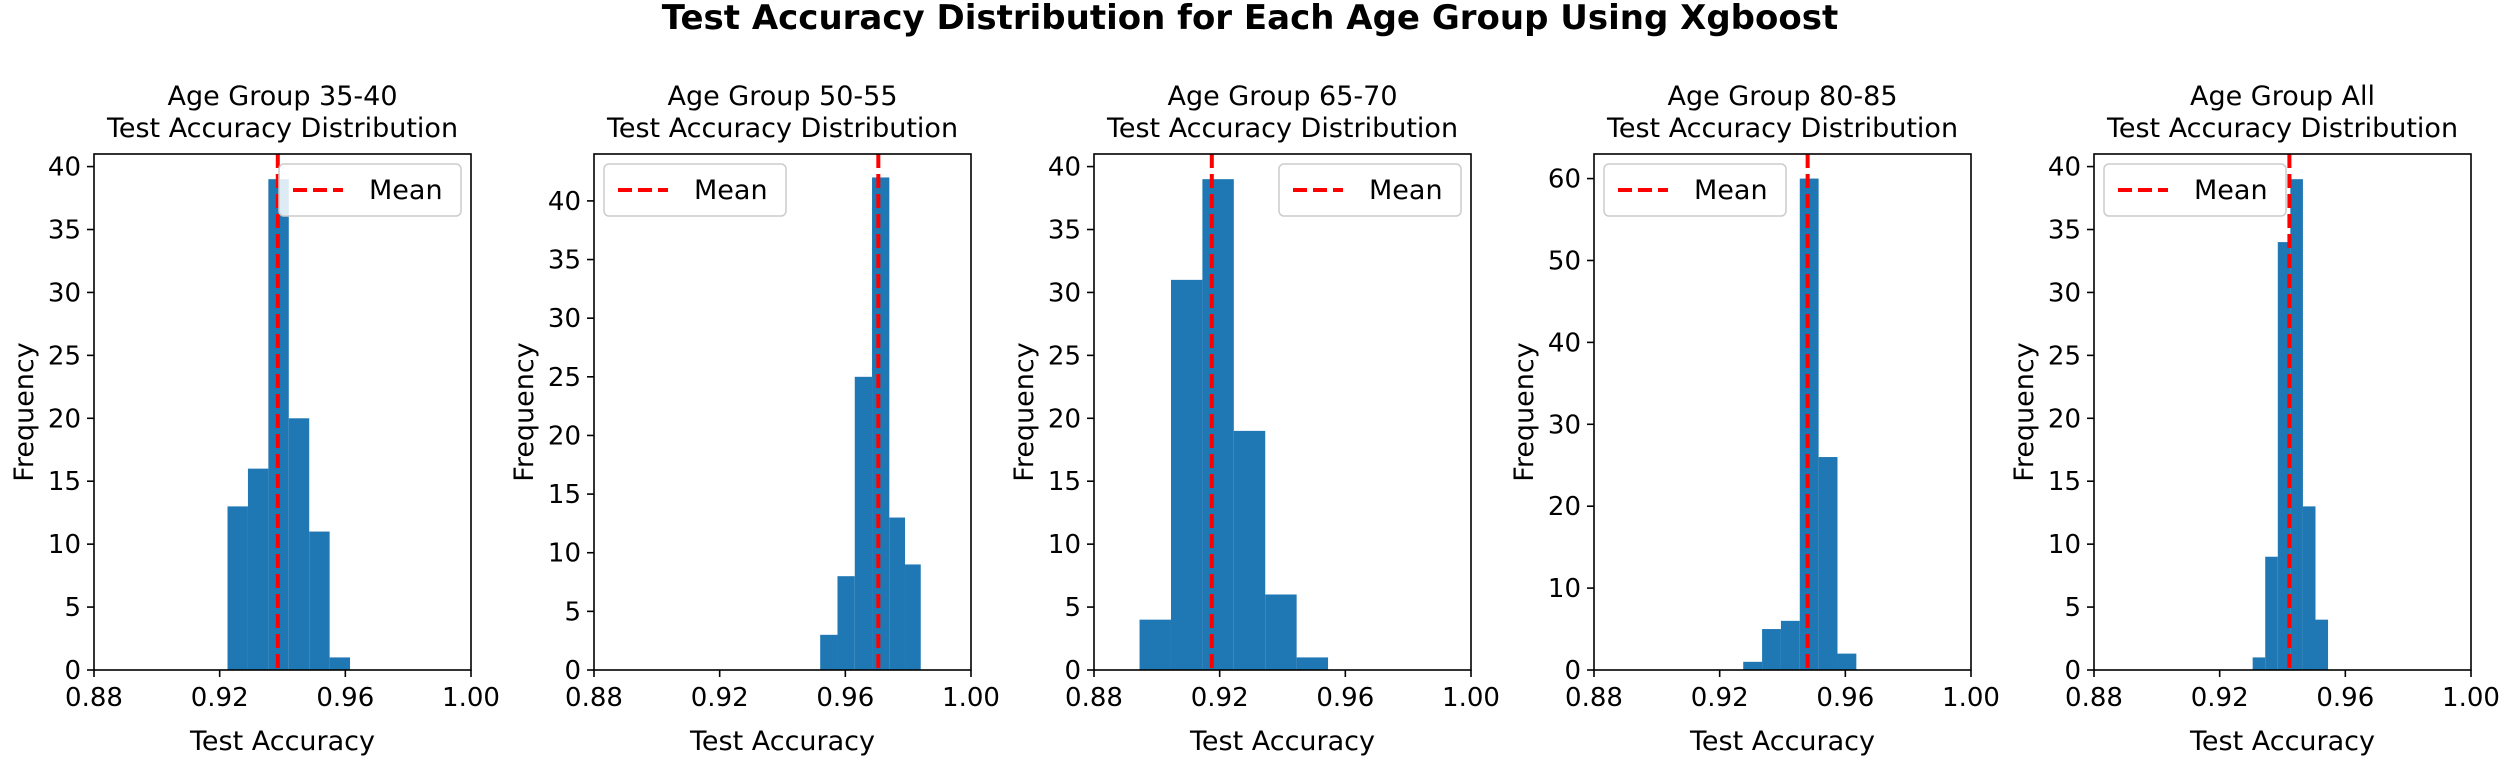 This screenshot has width=2500, height=767. Describe the element at coordinates (1782, 96) in the screenshot. I see `panel-title: Age Group 80-85` at that location.